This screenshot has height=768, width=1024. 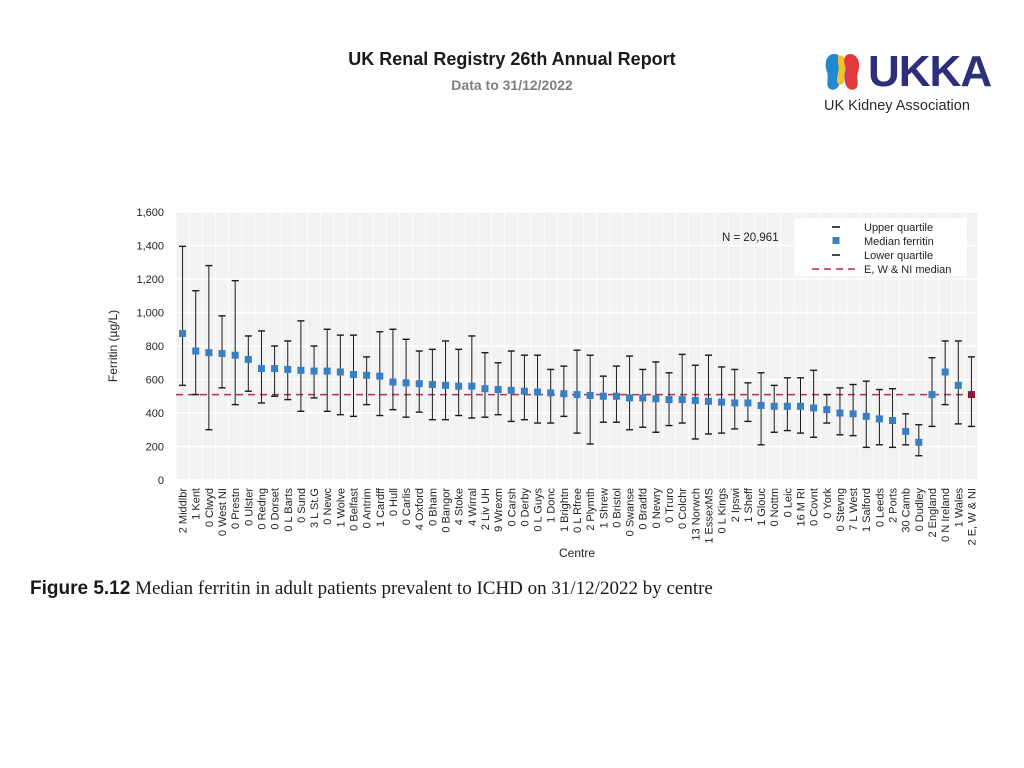 What do you see at coordinates (315, 508) in the screenshot?
I see `x-tick-label: 3 L St.G` at bounding box center [315, 508].